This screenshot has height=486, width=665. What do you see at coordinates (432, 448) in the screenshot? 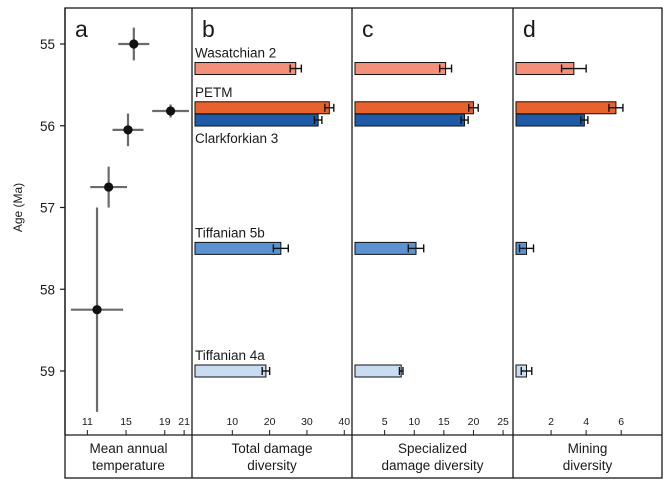
I see `x-axis-title: Specialized` at bounding box center [432, 448].